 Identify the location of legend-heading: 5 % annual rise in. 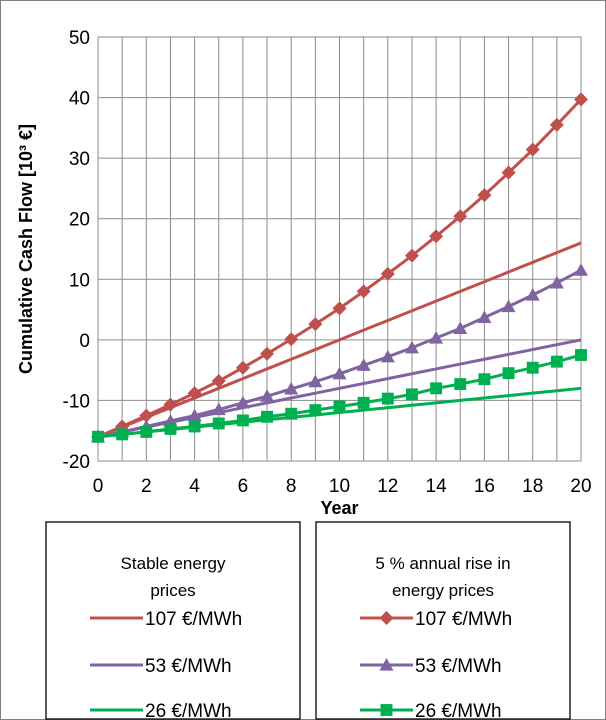
(442, 563).